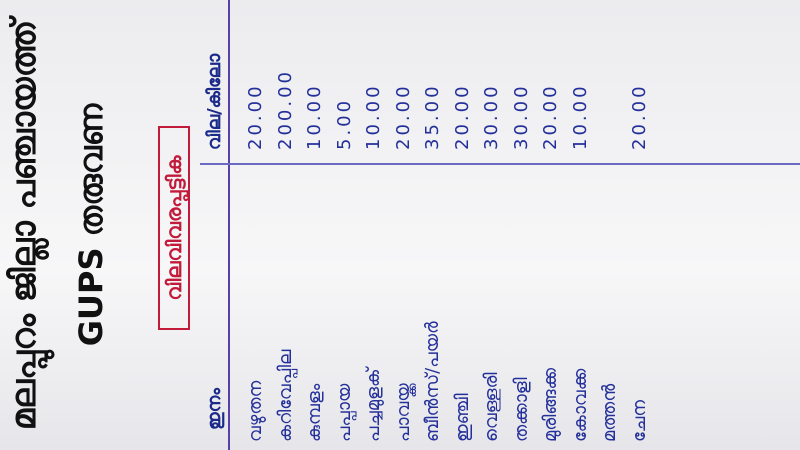  What do you see at coordinates (314, 412) in the screenshot?
I see `item-name: കുമ്പളം` at bounding box center [314, 412].